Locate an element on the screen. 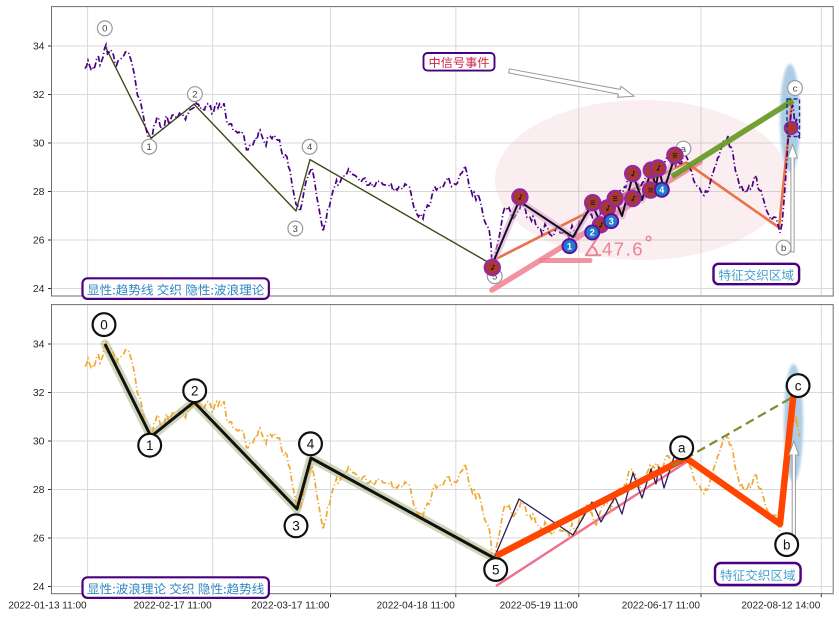 The image size is (839, 617). svg-text: 47.6 is located at coordinates (623, 249).